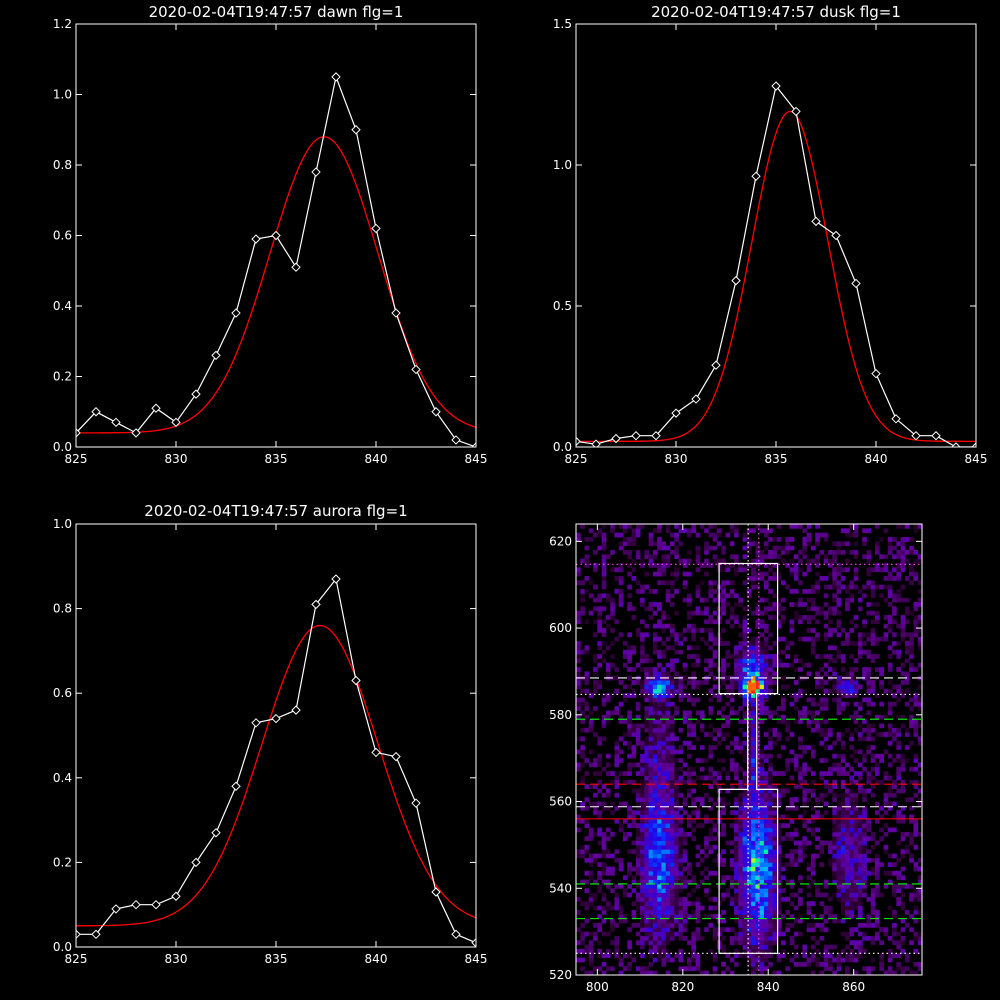  What do you see at coordinates (476, 459) in the screenshot?
I see `x-tick-label: 845` at bounding box center [476, 459].